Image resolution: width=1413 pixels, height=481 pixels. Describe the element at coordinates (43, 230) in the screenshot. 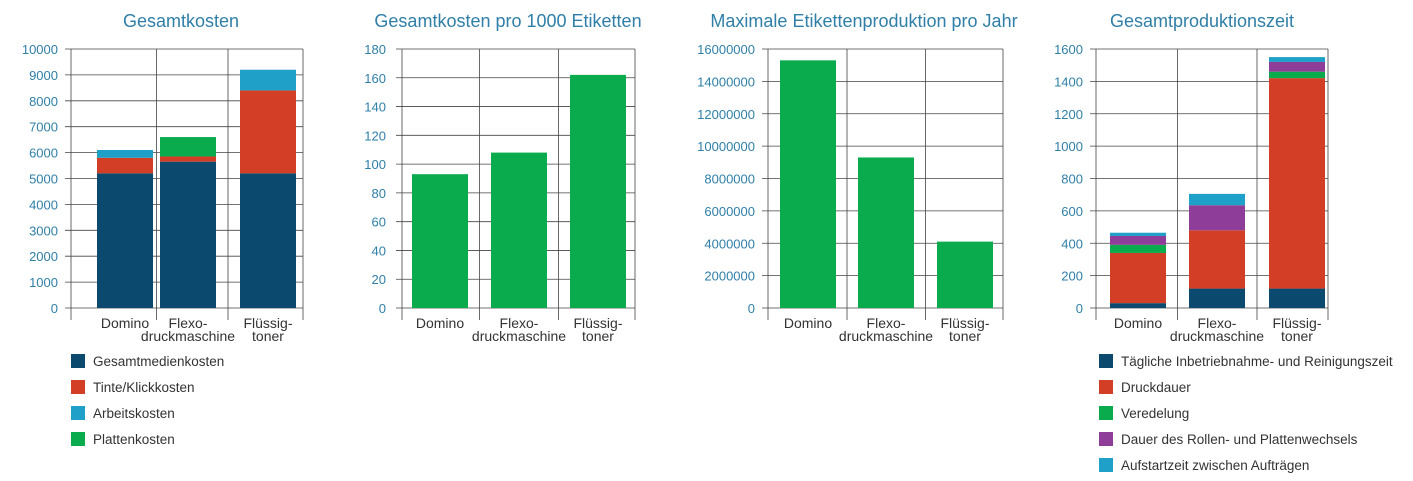

I see `y-tick-label: 3000` at that location.